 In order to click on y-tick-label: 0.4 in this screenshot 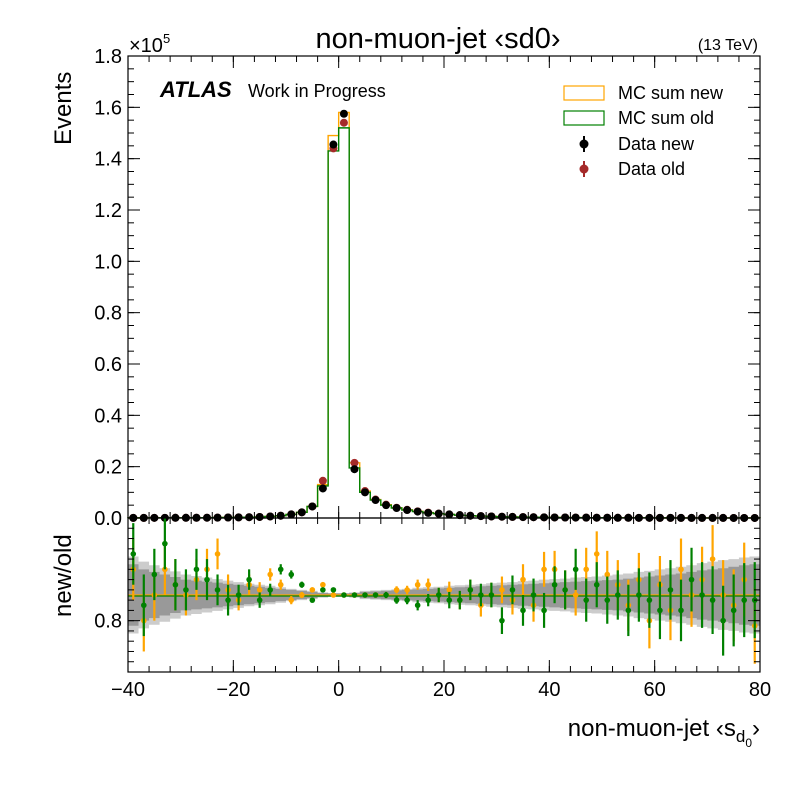, I will do `click(108, 416)`.